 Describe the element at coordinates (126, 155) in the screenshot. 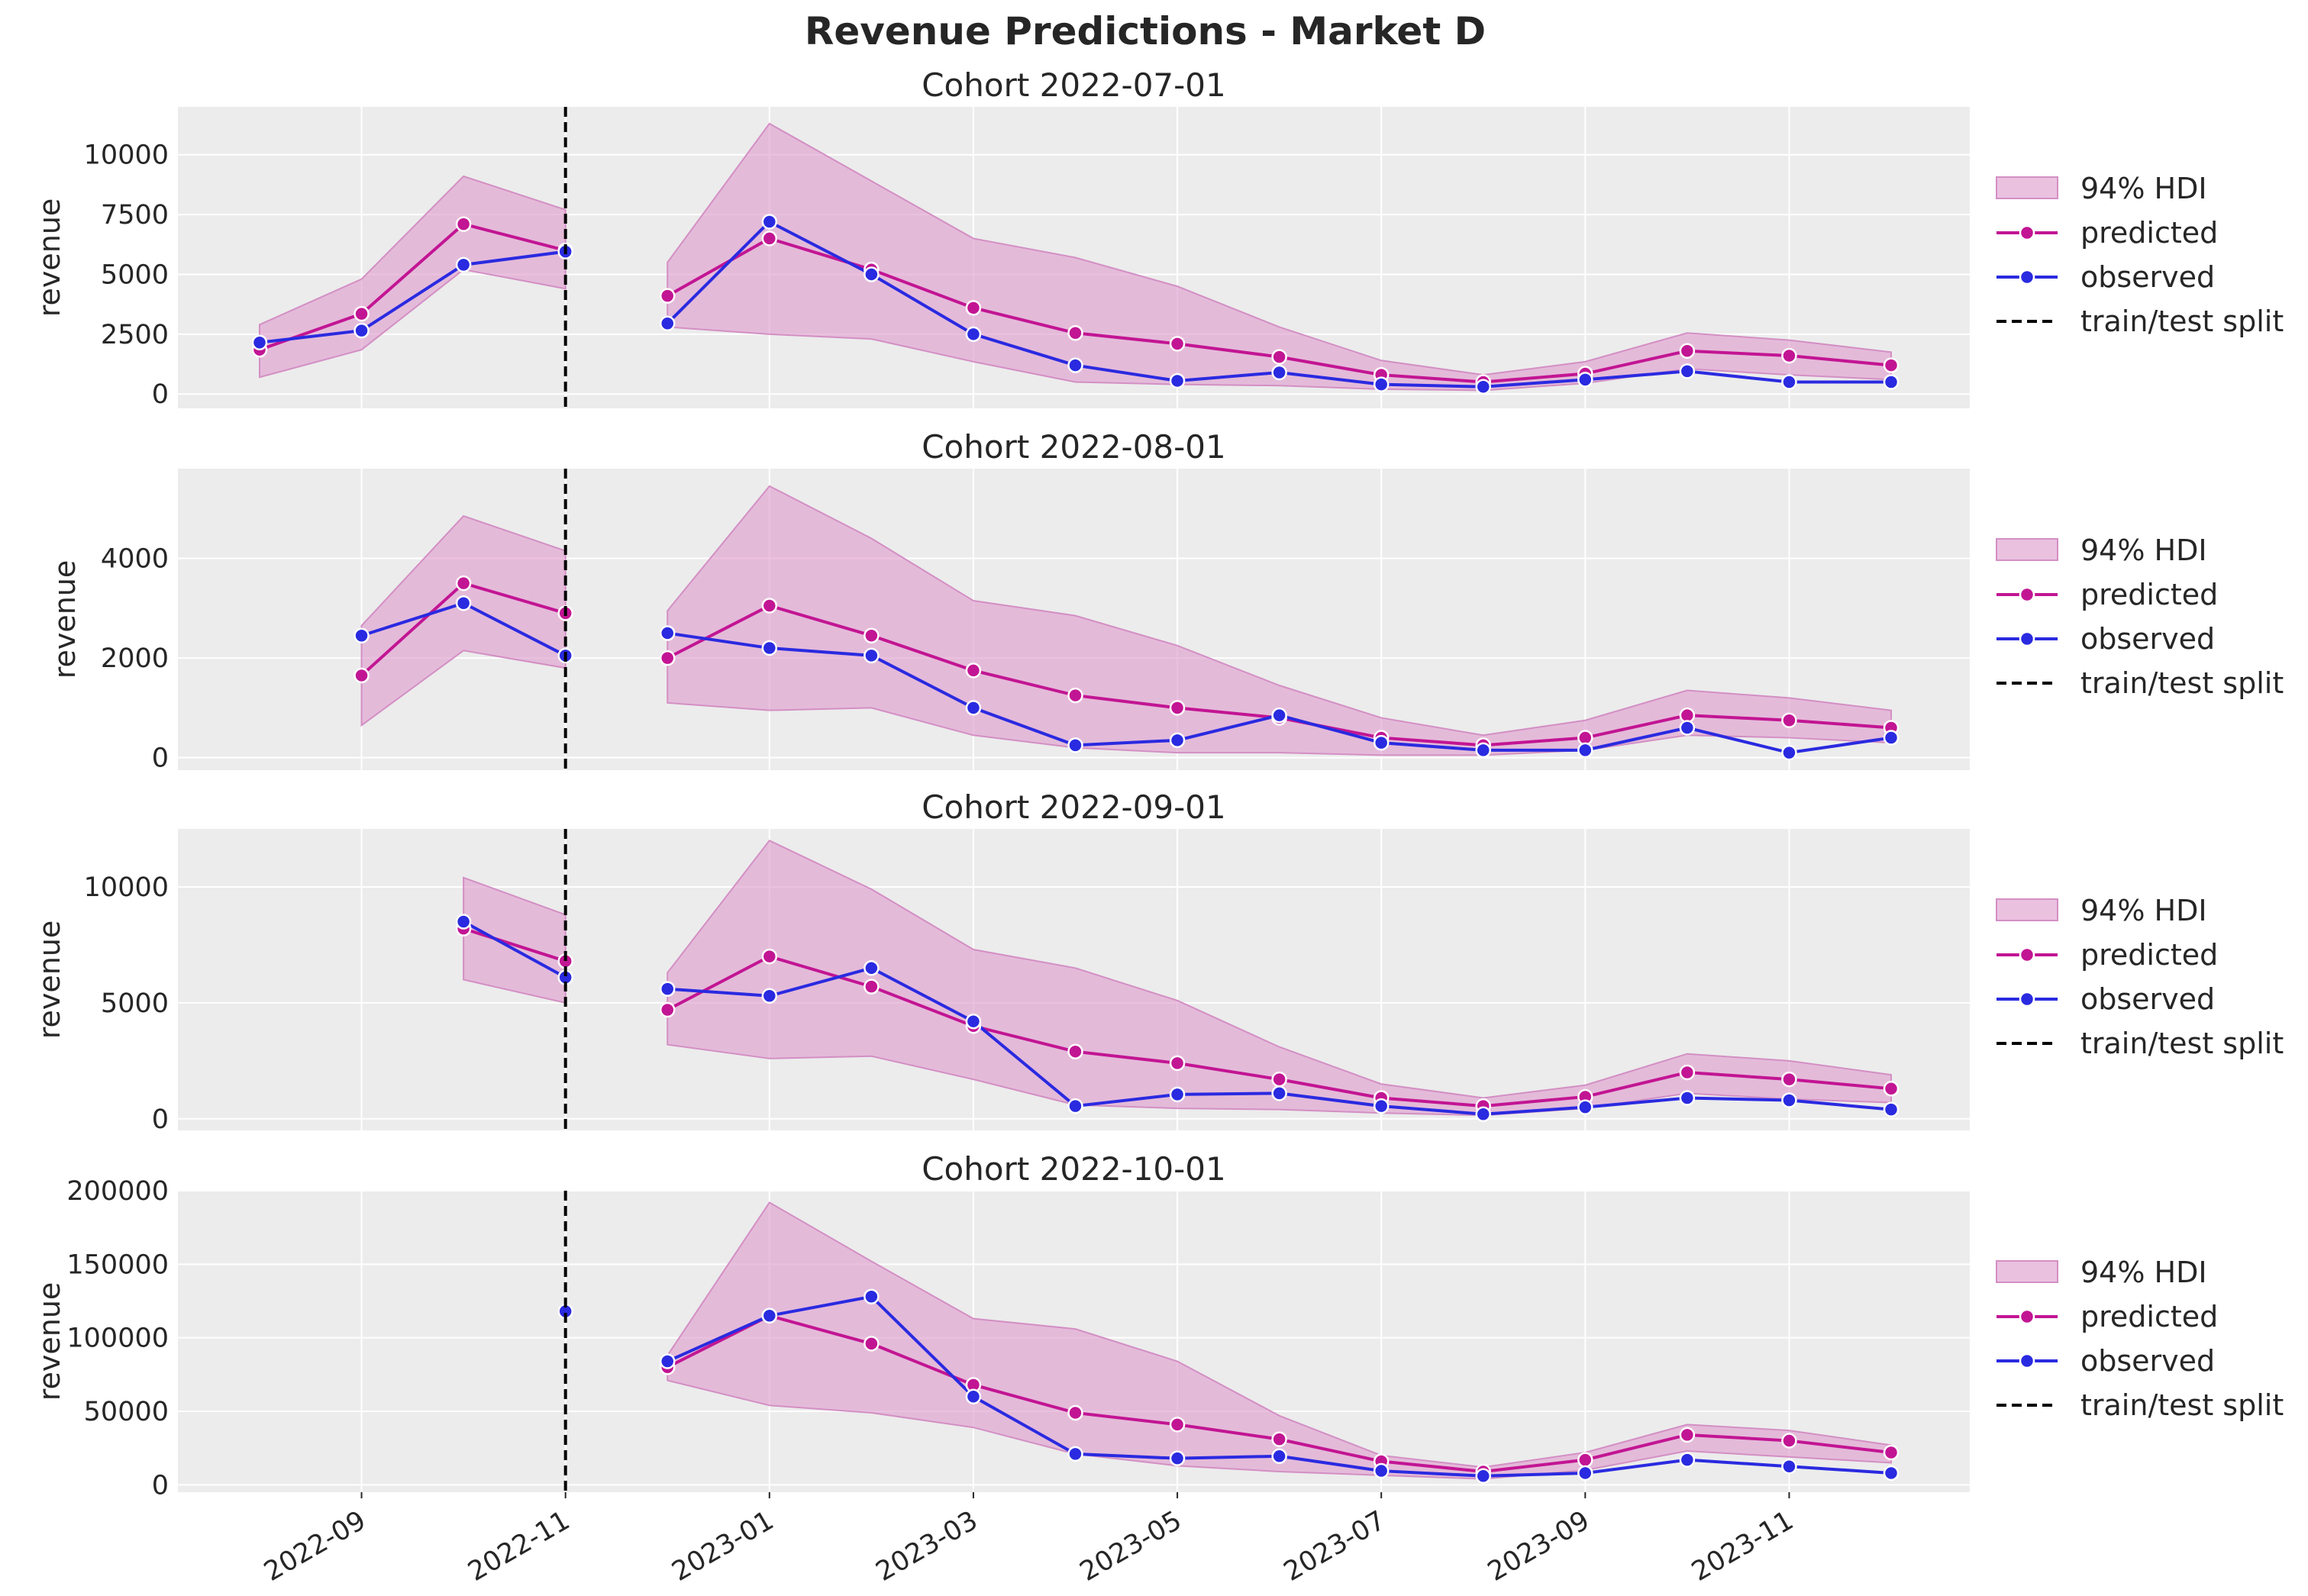

I see `y-tick-label: 10000` at that location.